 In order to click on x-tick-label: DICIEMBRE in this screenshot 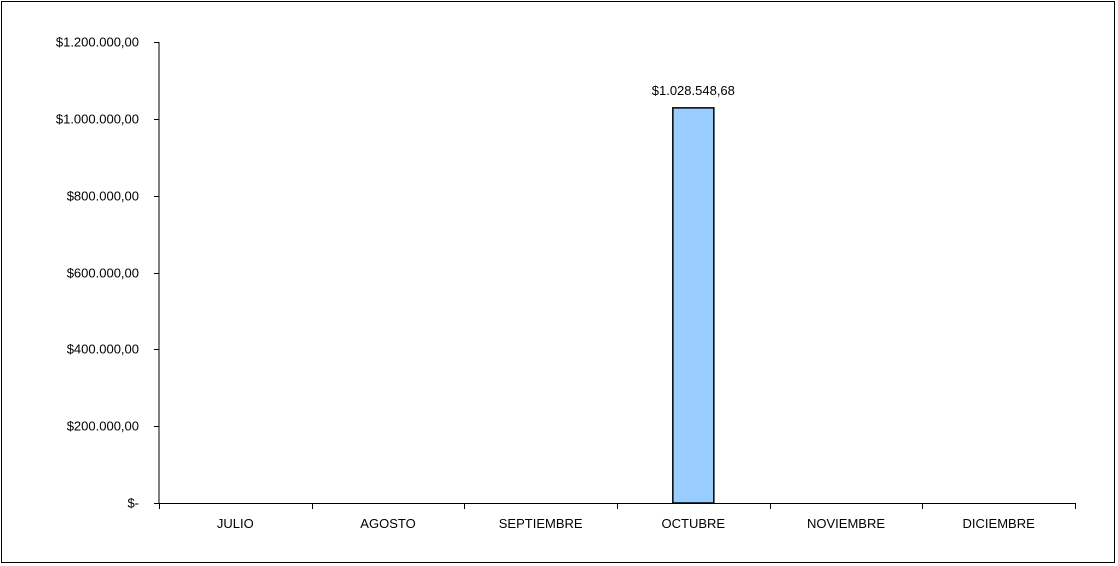, I will do `click(999, 523)`.